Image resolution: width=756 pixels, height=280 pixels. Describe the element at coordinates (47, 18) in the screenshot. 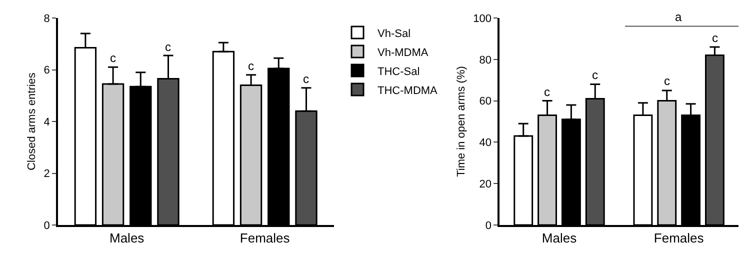

I see `y-tick-label: 8` at that location.